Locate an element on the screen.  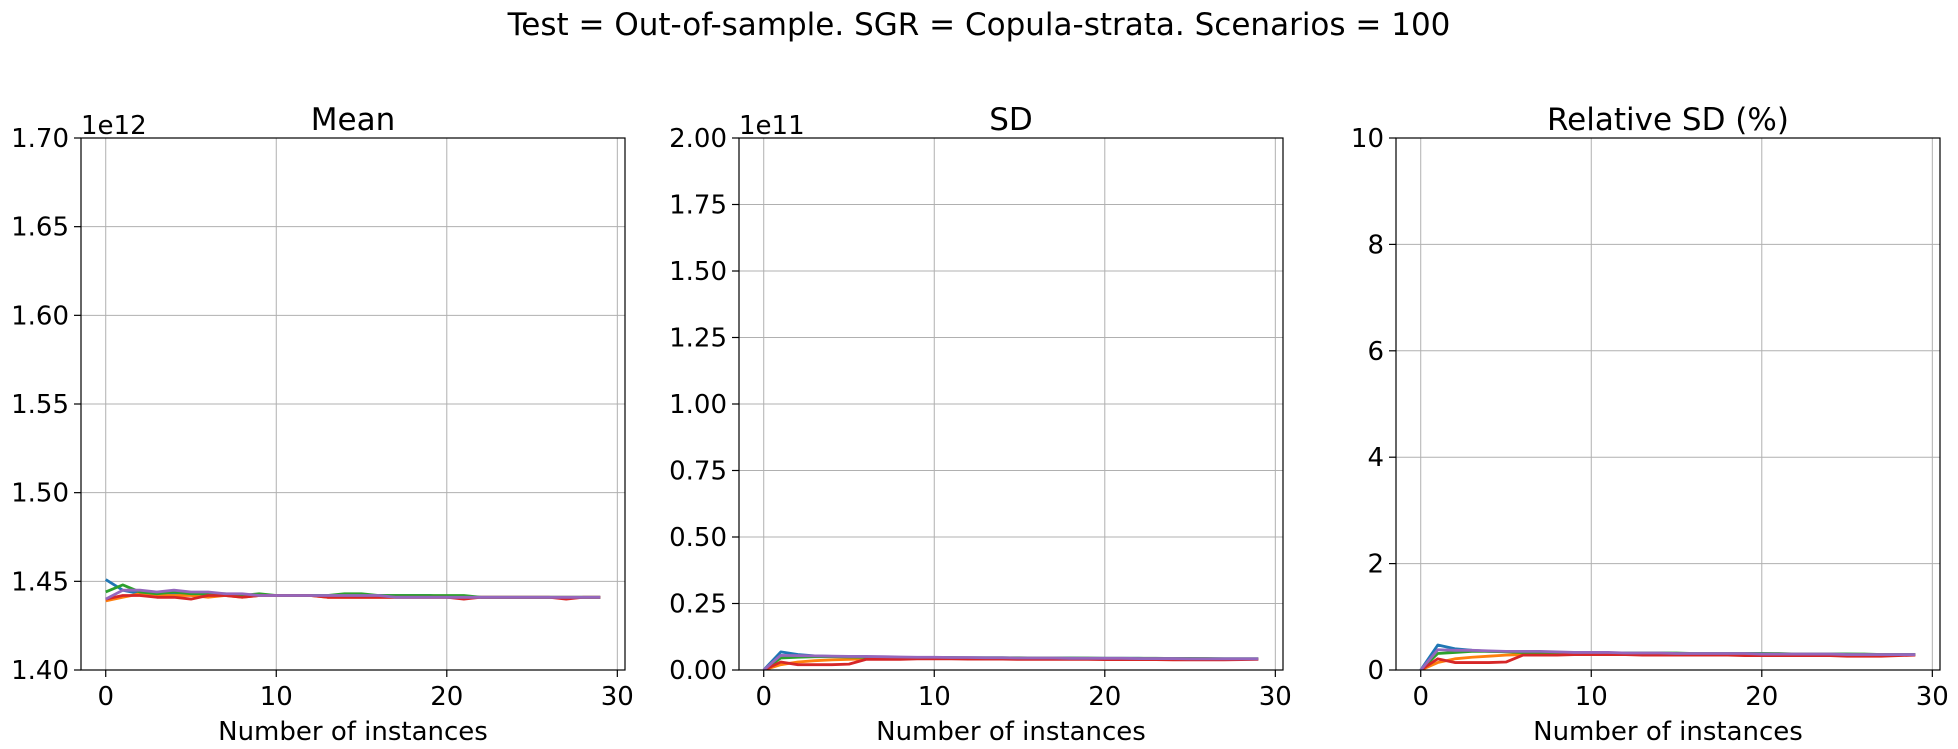
y-tick-label: 4 is located at coordinates (1375, 458).